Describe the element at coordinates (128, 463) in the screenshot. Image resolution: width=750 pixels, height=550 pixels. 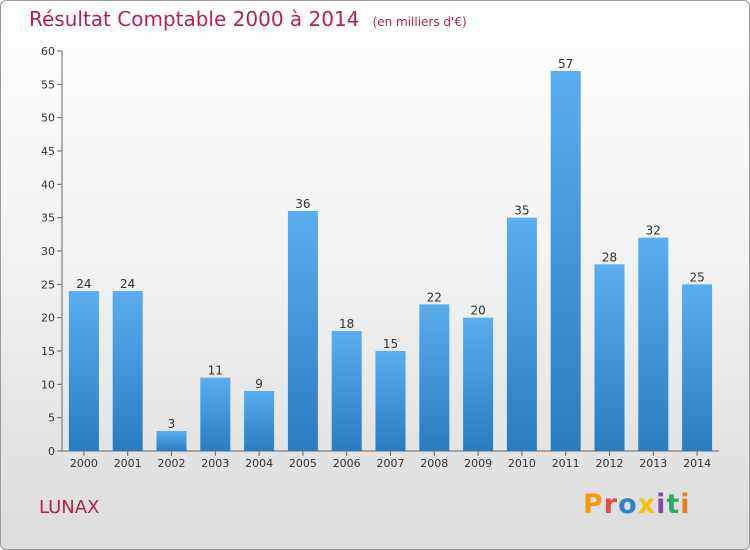
I see `x-tick-label: 2001` at that location.